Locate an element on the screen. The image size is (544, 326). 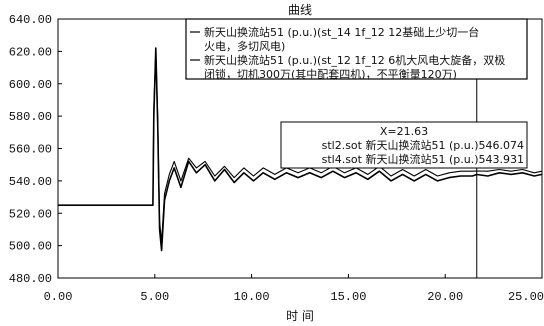
legend-item-1: 新天山换流站51 (p.u.)(st_14 1f_12 12基础上少切一台 is located at coordinates (341, 32).